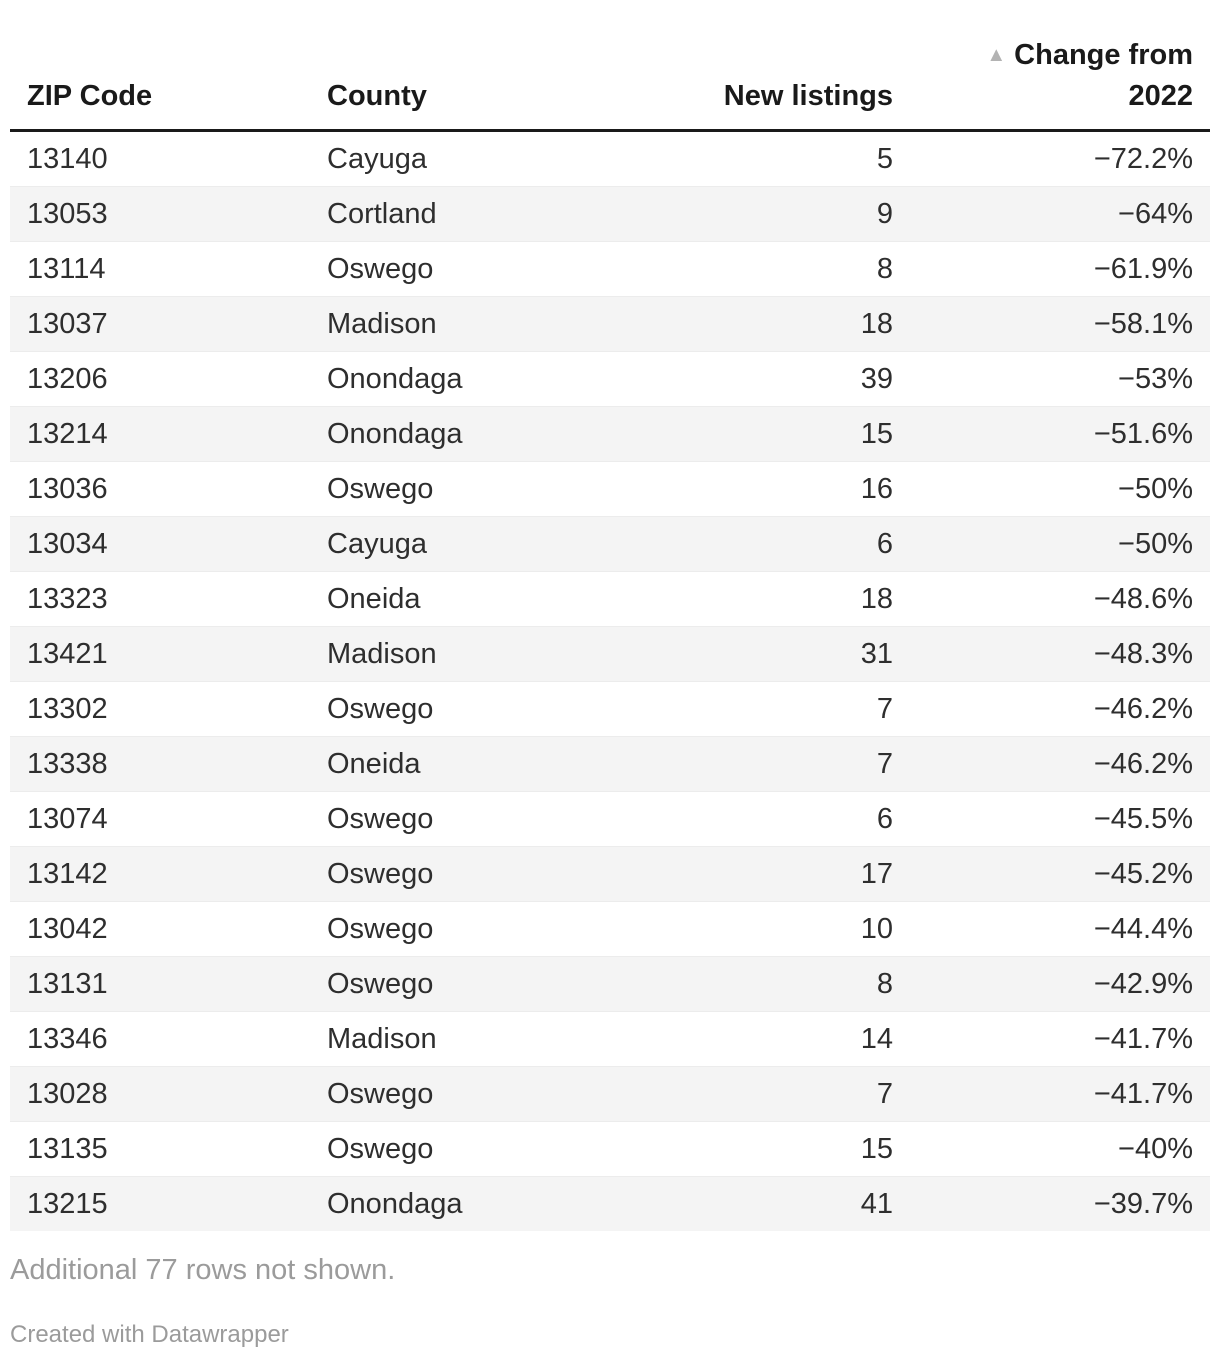  Describe the element at coordinates (760, 654) in the screenshot. I see `cell-new-listings: 31` at that location.